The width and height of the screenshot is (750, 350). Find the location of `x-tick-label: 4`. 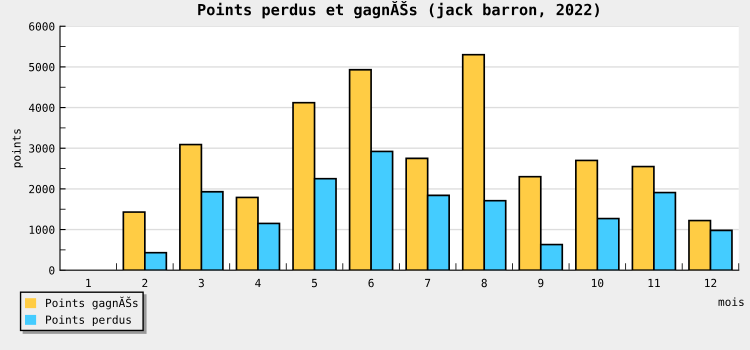

x-tick-label: 4 is located at coordinates (258, 283).